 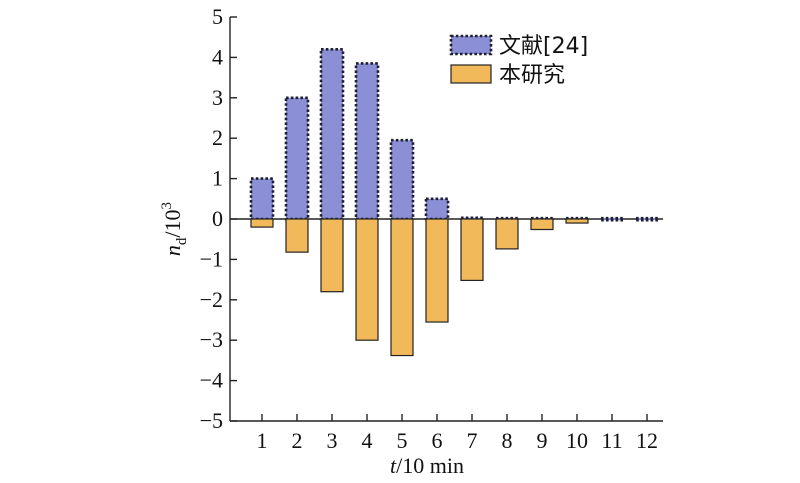 What do you see at coordinates (647, 440) in the screenshot?
I see `x-tick-label: 12` at bounding box center [647, 440].